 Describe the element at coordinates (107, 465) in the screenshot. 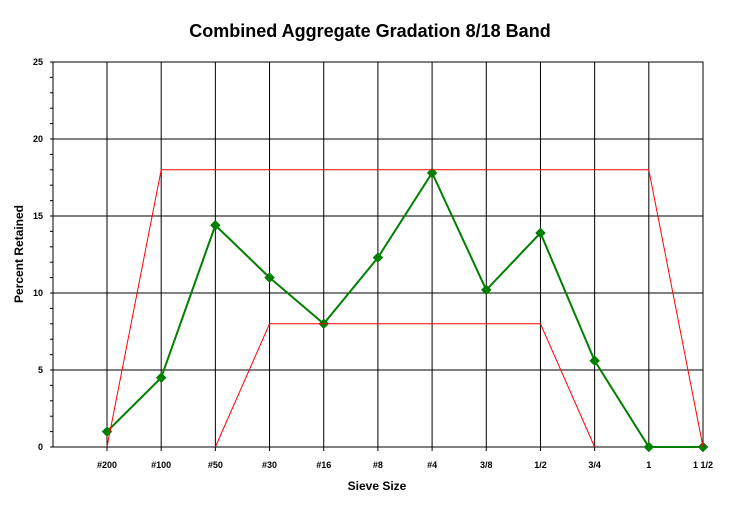

I see `x-tick-label: #200` at that location.